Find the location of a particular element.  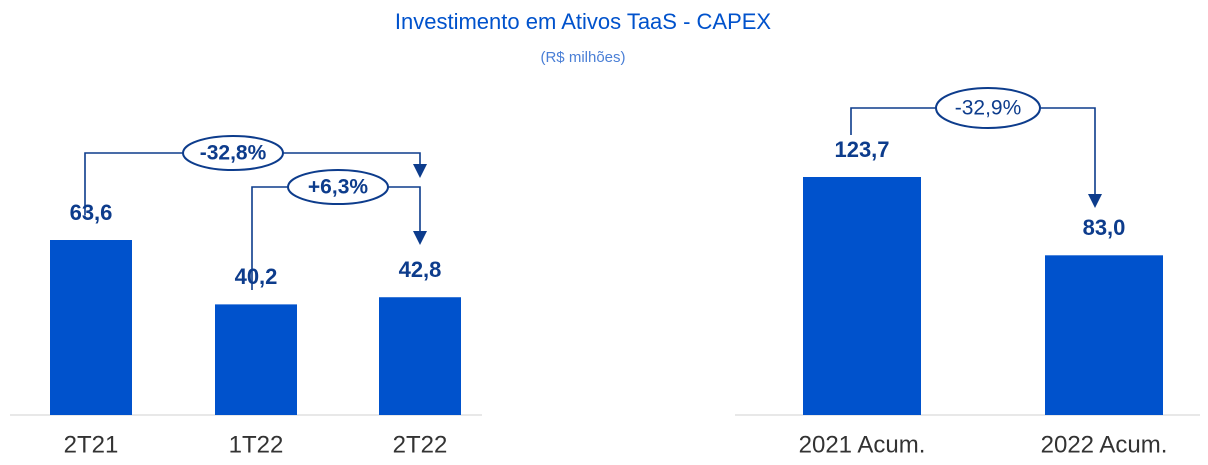

value-label: 42,8 is located at coordinates (420, 269).